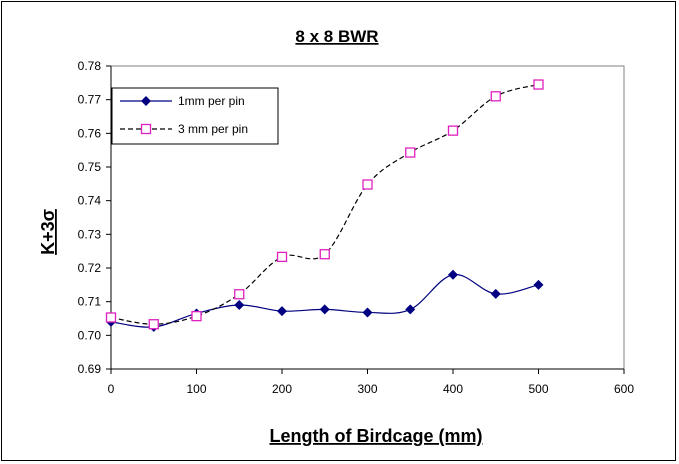 The height and width of the screenshot is (464, 679). What do you see at coordinates (90, 234) in the screenshot?
I see `y-tick-label: 0.73` at bounding box center [90, 234].